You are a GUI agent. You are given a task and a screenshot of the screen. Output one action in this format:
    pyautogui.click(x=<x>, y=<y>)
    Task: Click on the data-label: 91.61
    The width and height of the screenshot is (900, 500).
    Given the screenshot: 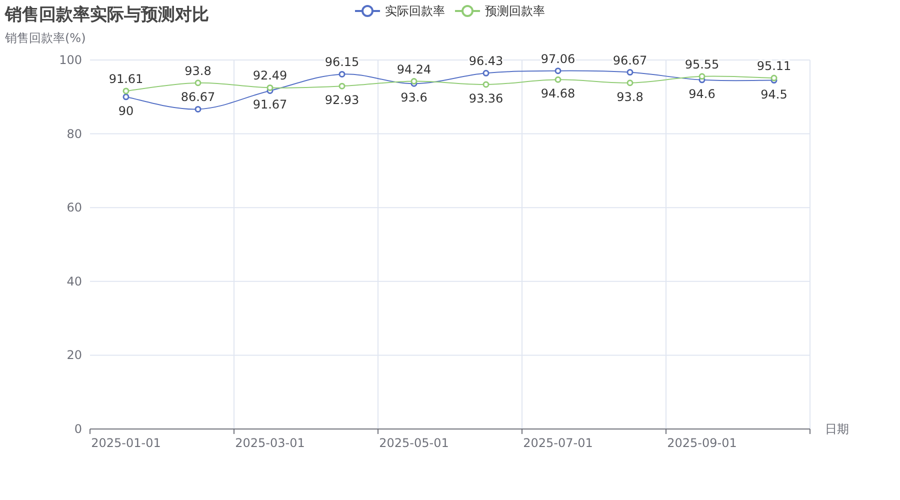 What is the action you would take?
    pyautogui.click(x=126, y=79)
    